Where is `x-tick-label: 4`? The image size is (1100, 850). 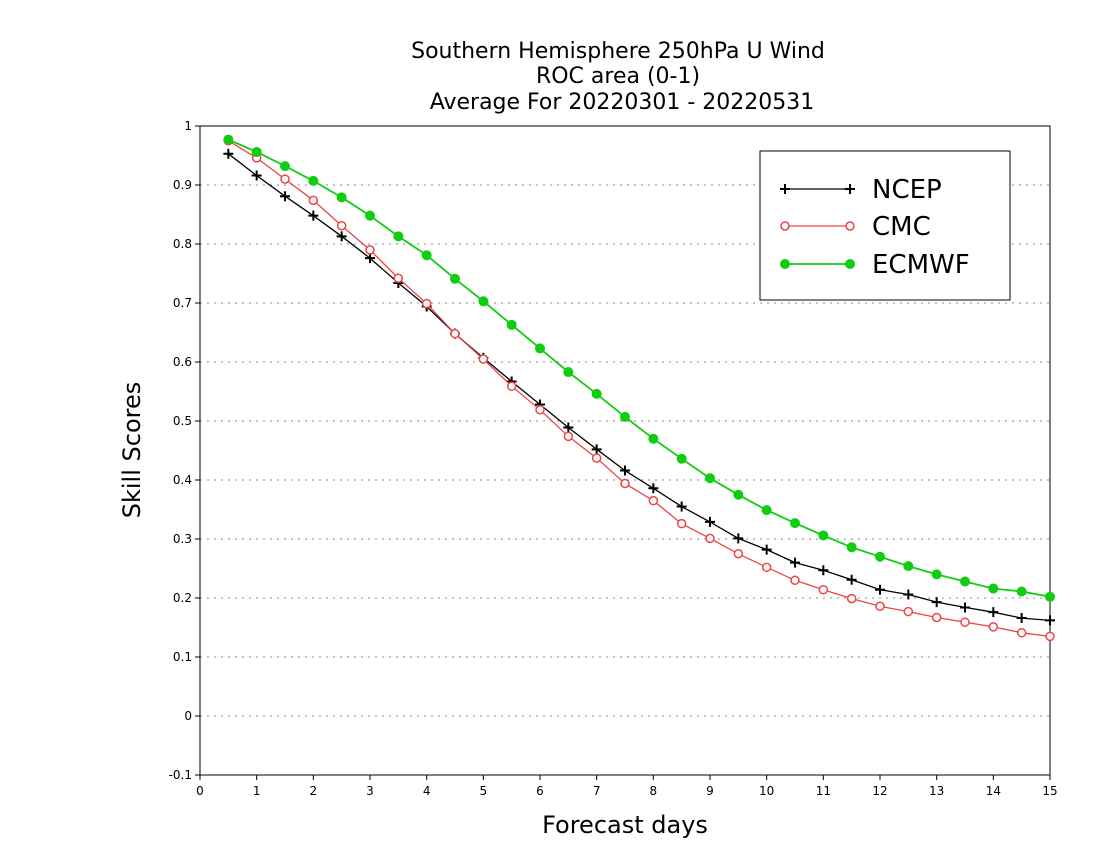
x-tick-label: 4 is located at coordinates (427, 791).